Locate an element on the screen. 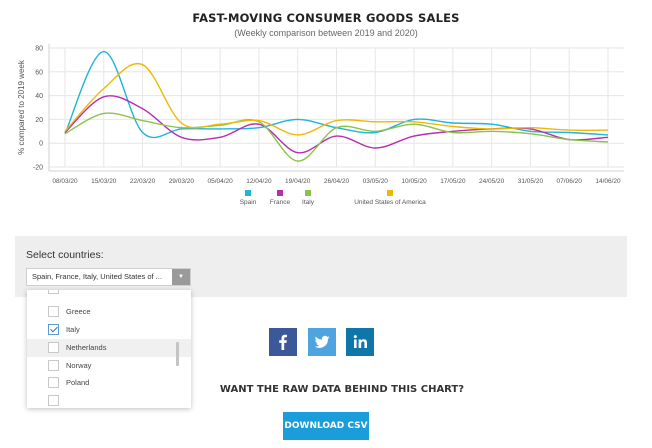 The image size is (652, 448). x-tick-label: 08/03/20 is located at coordinates (65, 181).